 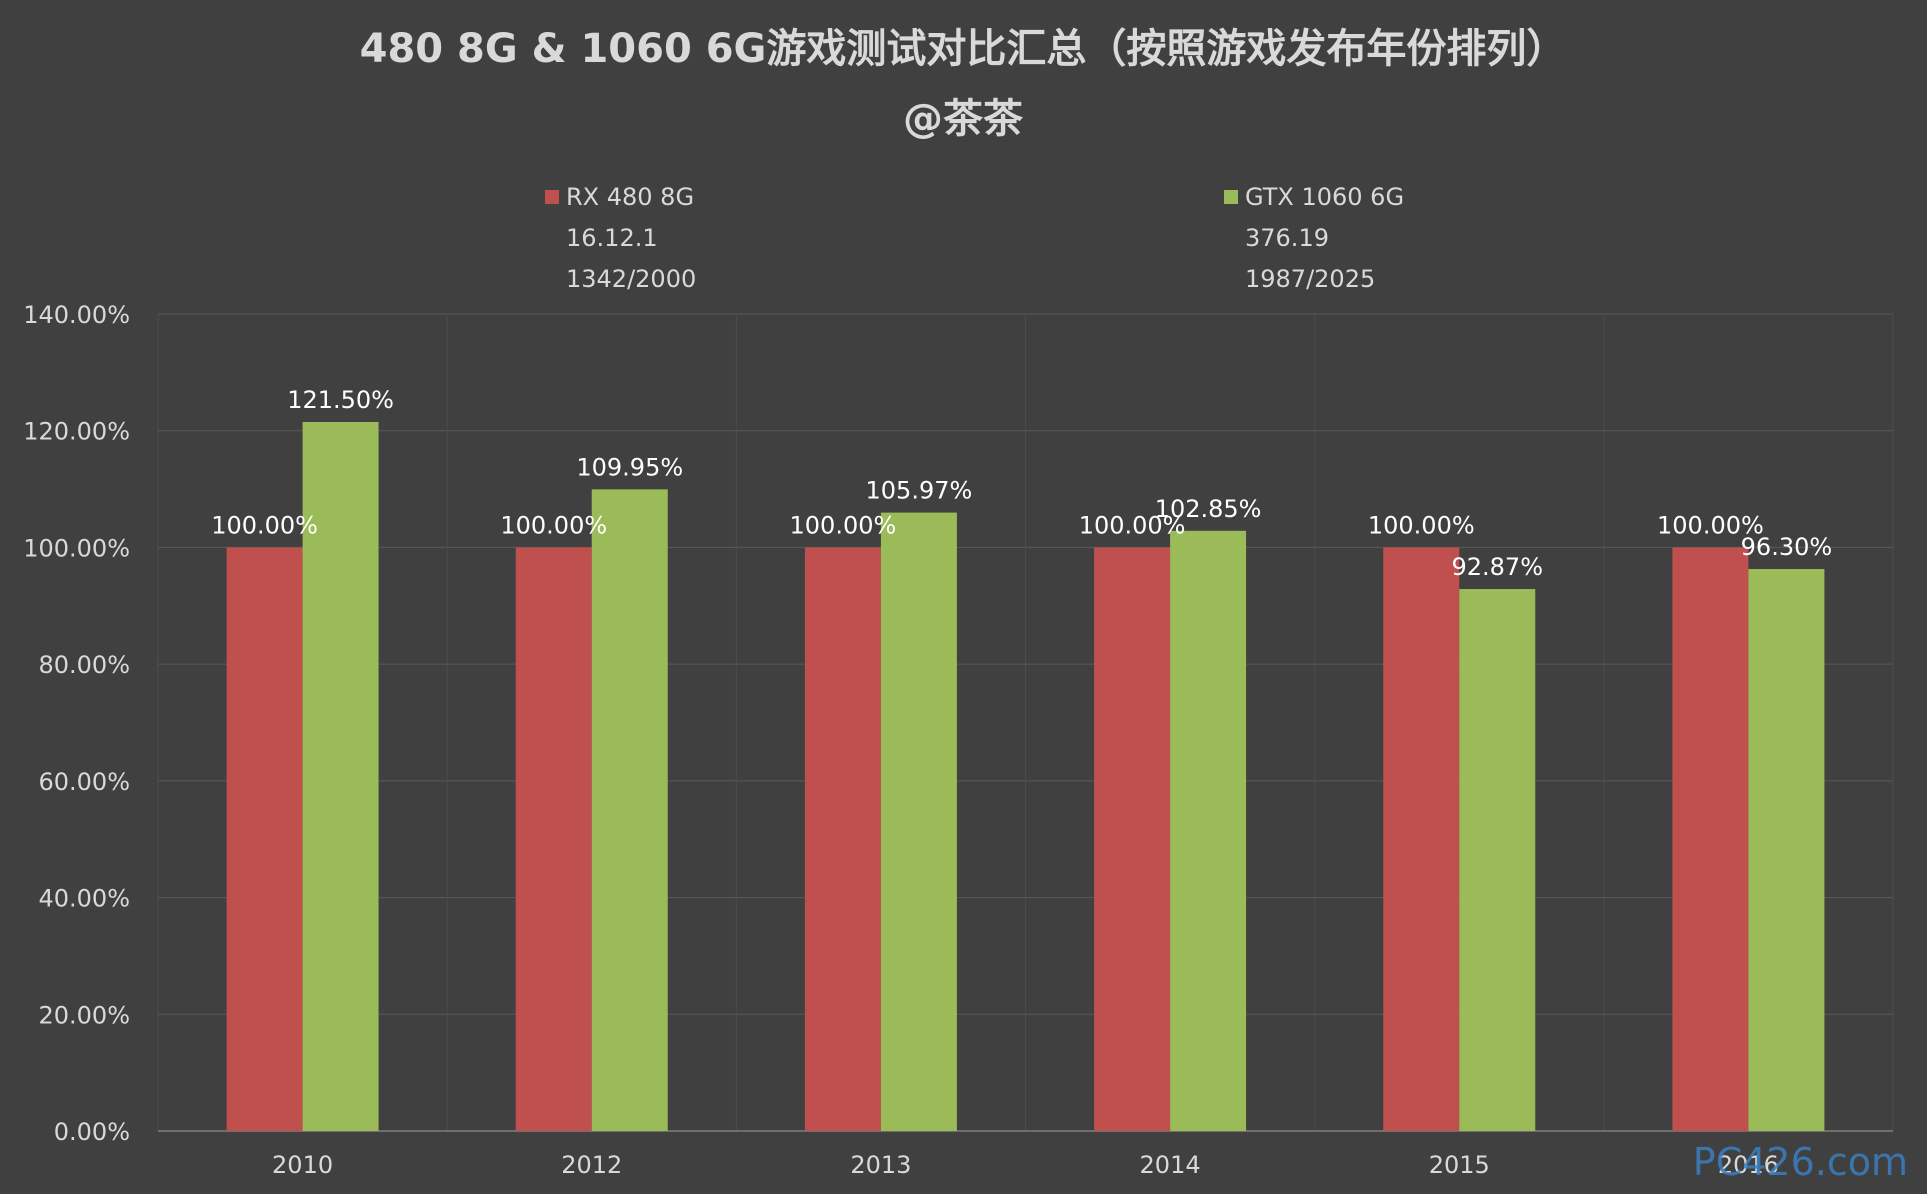 I want to click on y-tick-label: 80.00%, so click(x=84, y=665).